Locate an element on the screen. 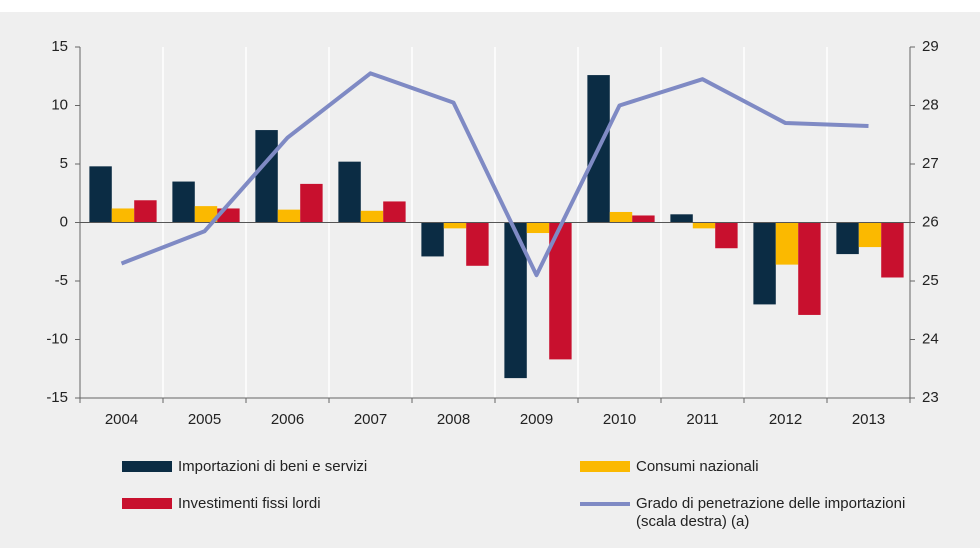 The width and height of the screenshot is (980, 548). legend-item: Importazioni di beni e servizi is located at coordinates (285, 467).